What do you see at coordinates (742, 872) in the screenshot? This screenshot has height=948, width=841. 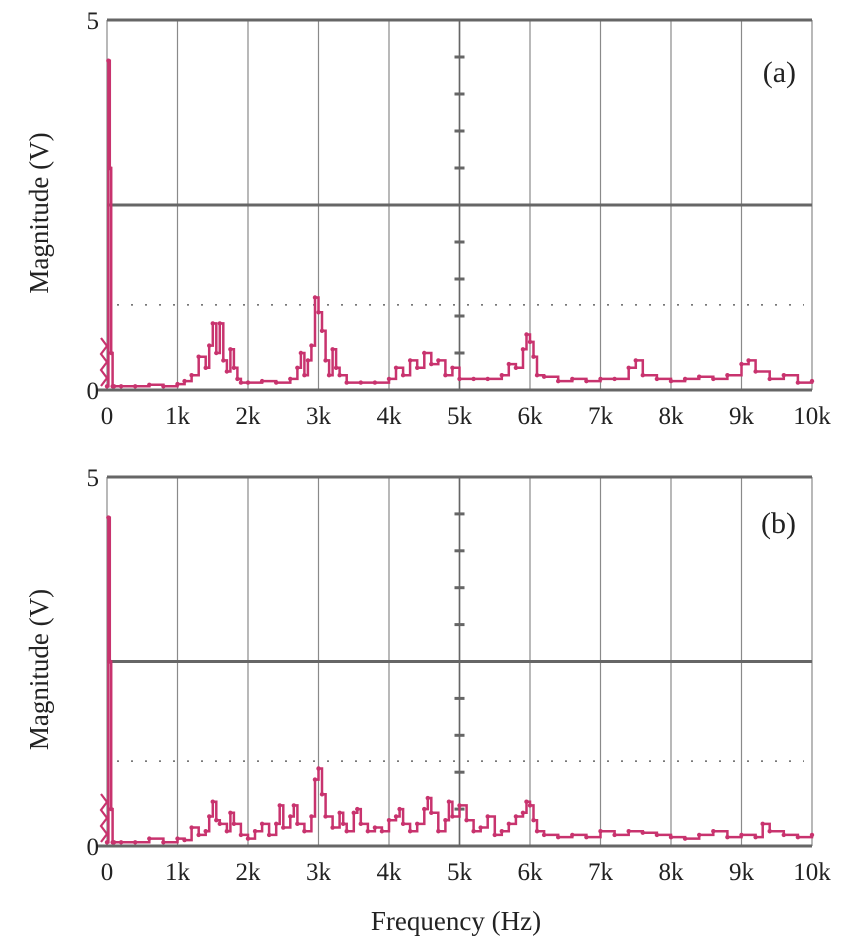 I see `x-tick-label: 9k` at bounding box center [742, 872].